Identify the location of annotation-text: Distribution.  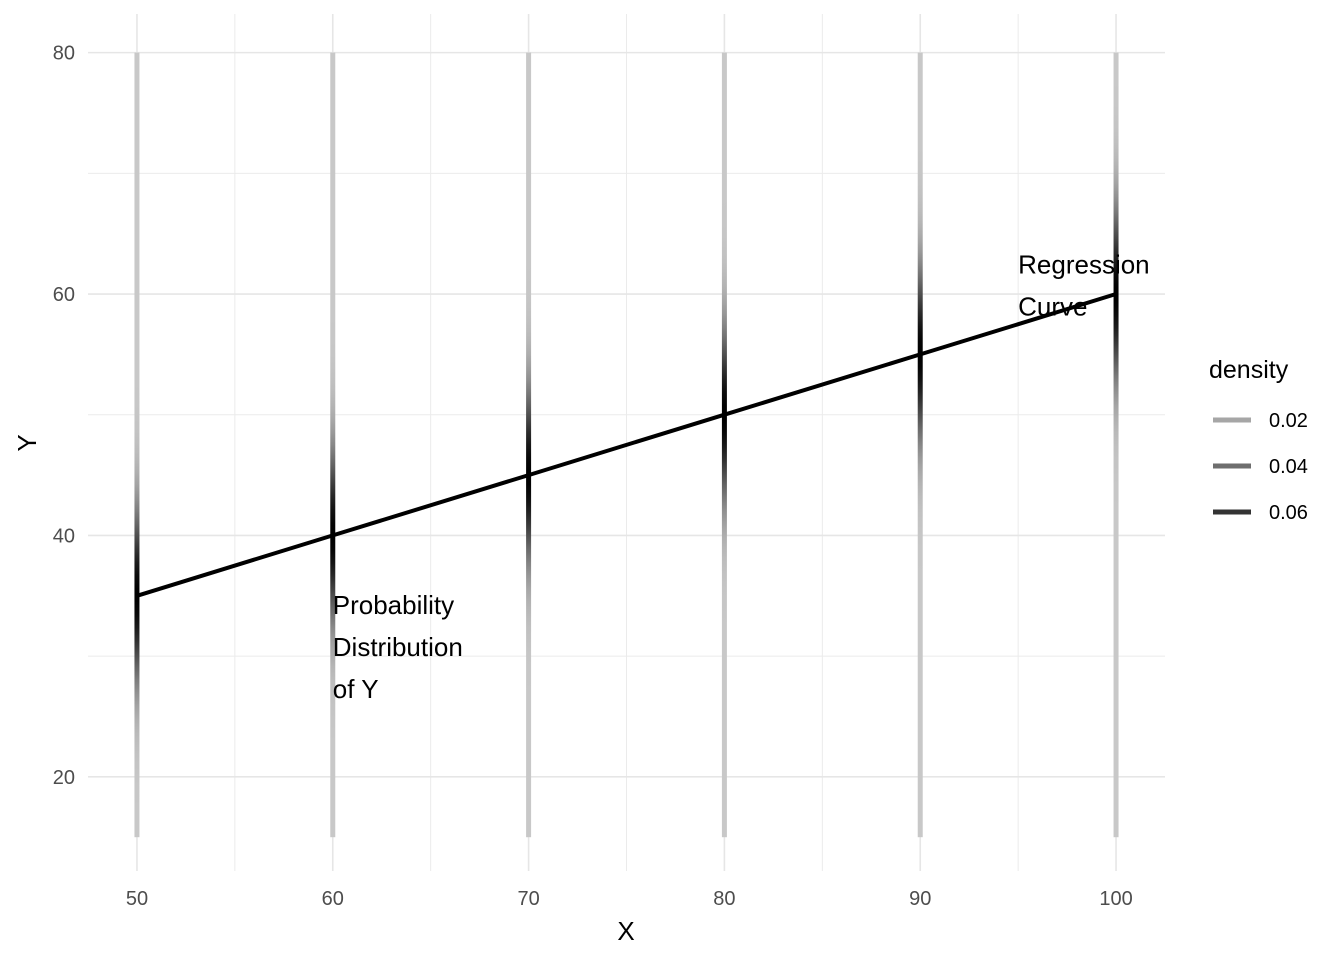
(398, 647).